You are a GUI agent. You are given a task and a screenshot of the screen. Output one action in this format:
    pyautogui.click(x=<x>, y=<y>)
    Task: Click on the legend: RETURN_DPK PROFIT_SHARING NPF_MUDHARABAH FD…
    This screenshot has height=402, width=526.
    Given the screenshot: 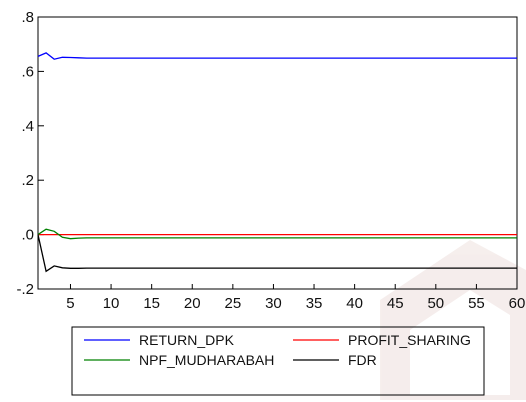 What is the action you would take?
    pyautogui.click(x=278, y=361)
    